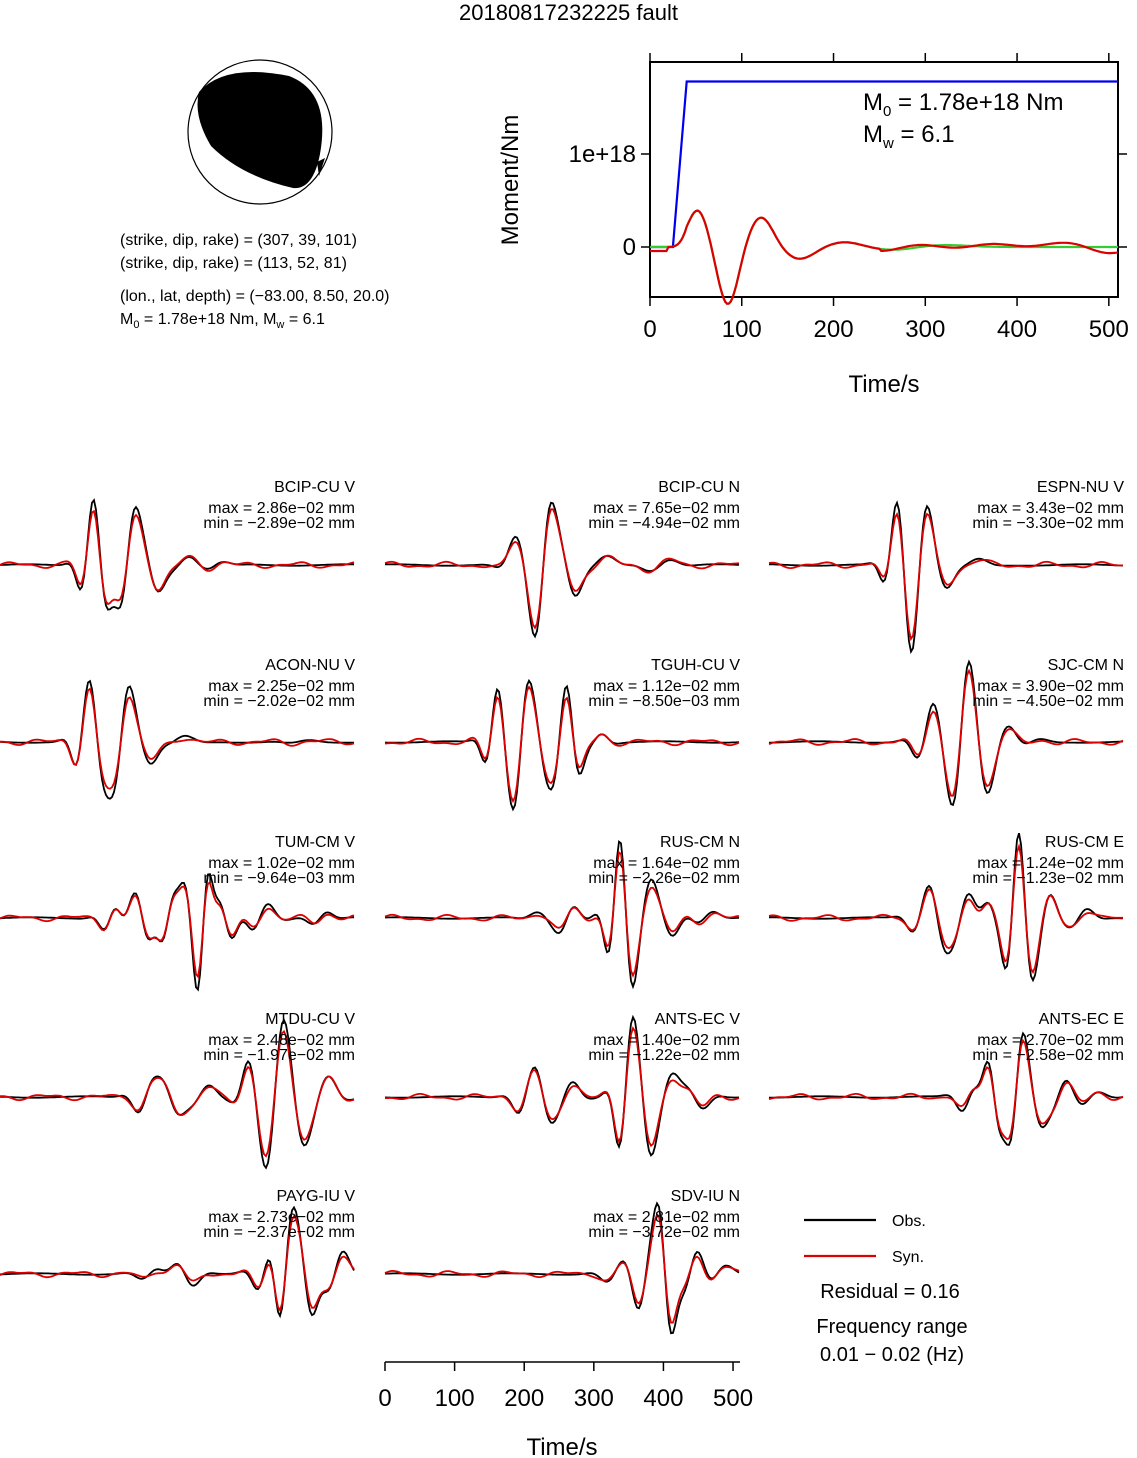  Describe the element at coordinates (1048, 523) in the screenshot. I see `min-label: min = −3.30e−02 mm` at that location.